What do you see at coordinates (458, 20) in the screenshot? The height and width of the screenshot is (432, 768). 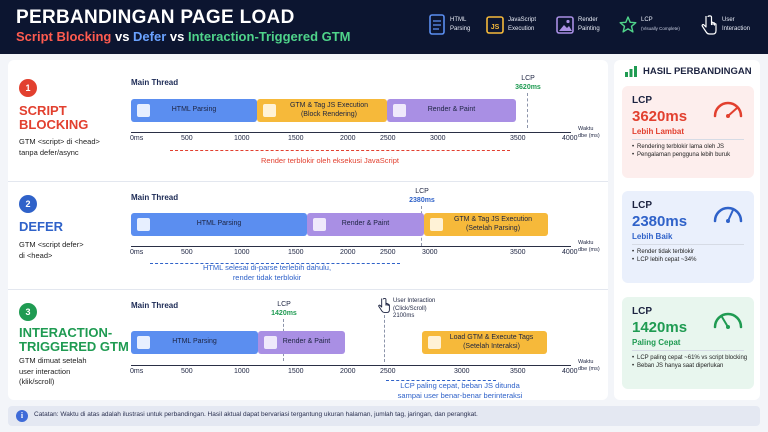 I see `legend-label: HTML` at bounding box center [458, 20].